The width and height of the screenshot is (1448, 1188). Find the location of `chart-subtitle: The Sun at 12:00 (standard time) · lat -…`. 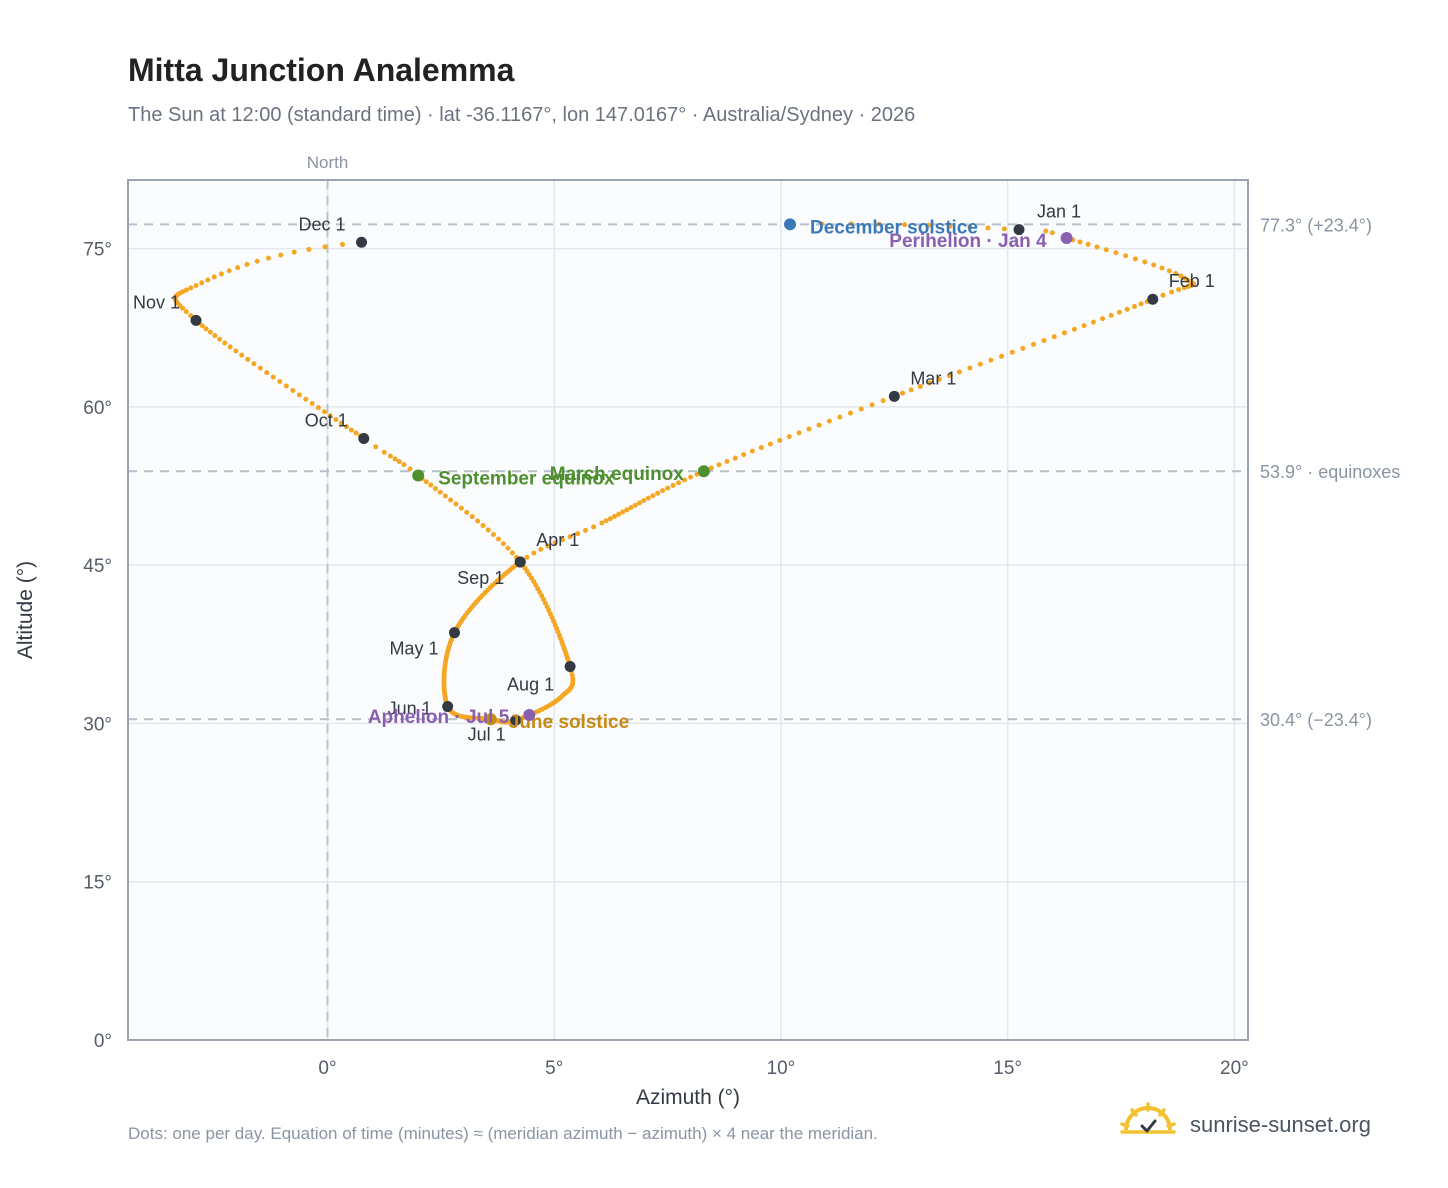

chart-subtitle: The Sun at 12:00 (standard time) · lat -… is located at coordinates (522, 115).